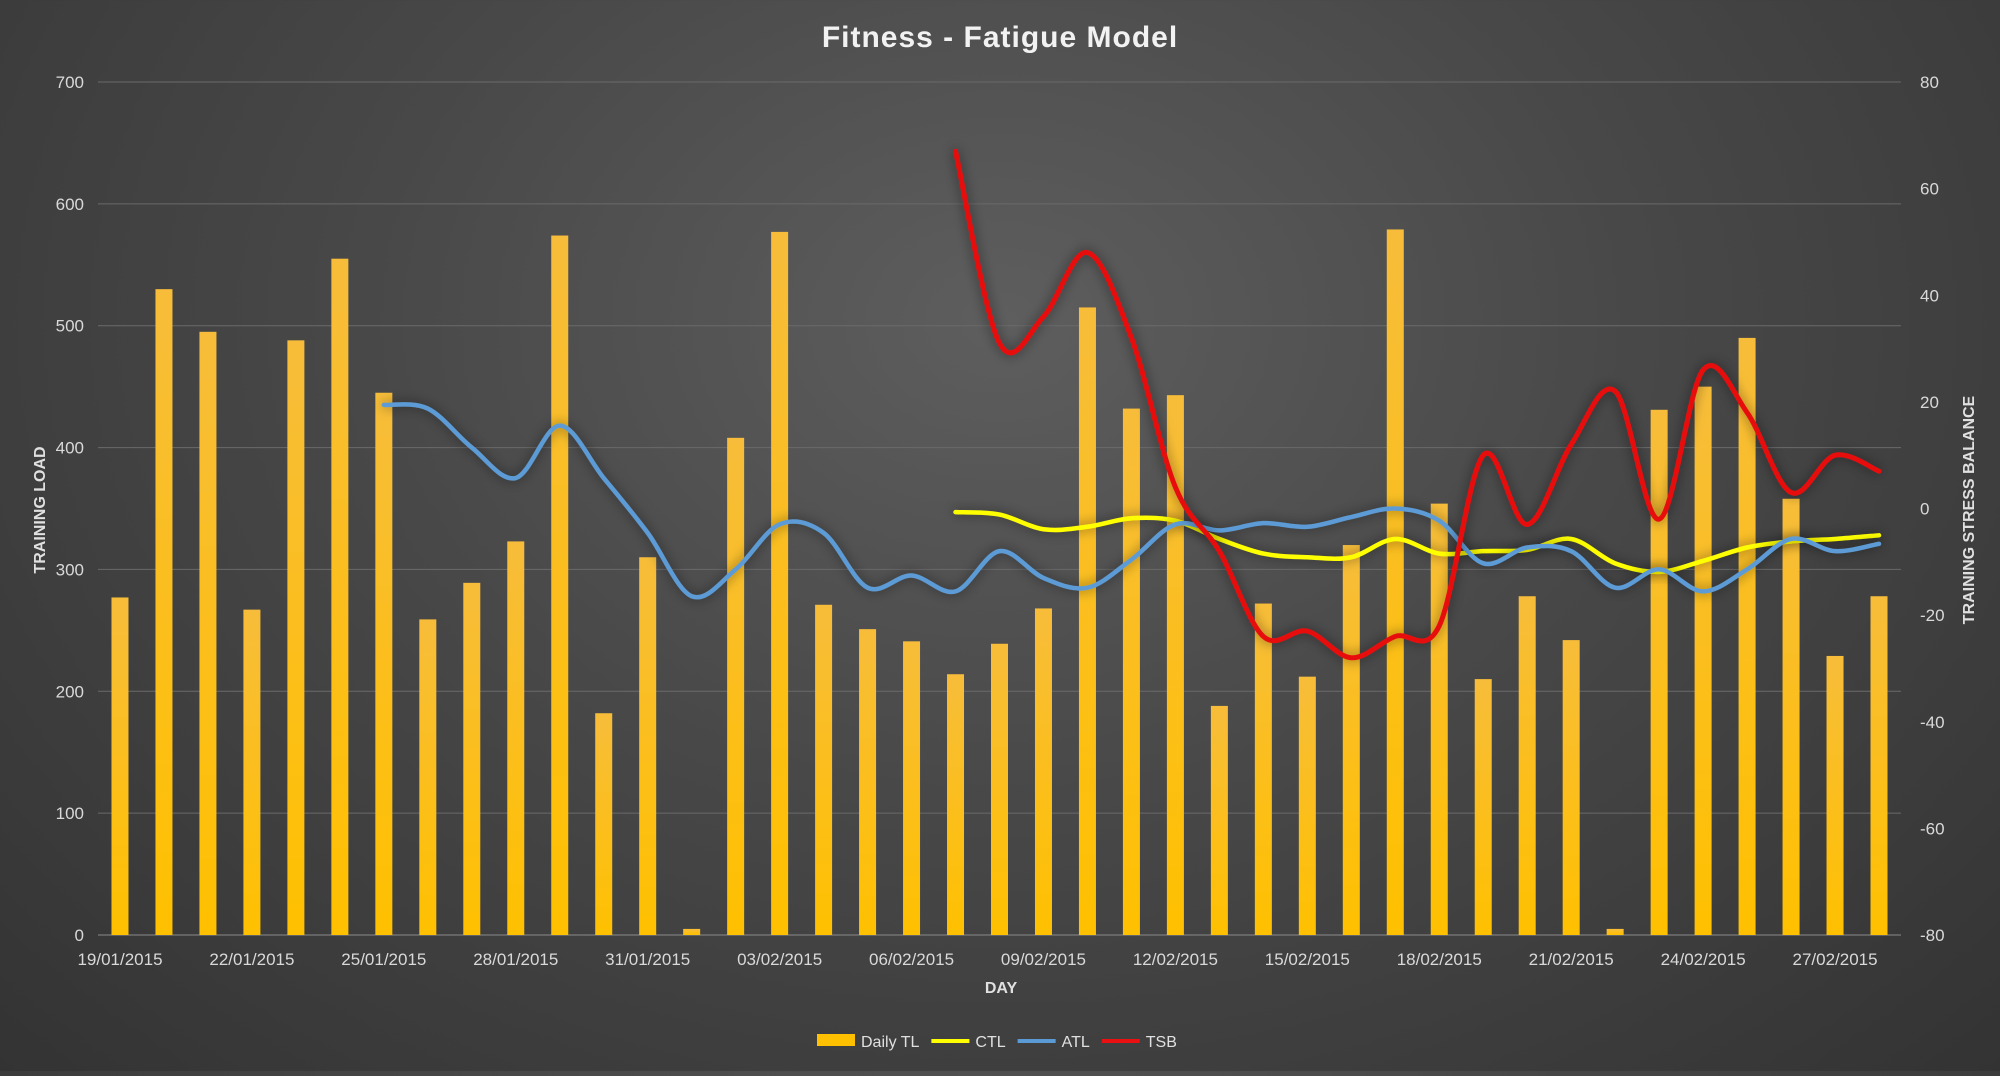  Describe the element at coordinates (1417, 542) in the screenshot. I see `line-ctl` at that location.